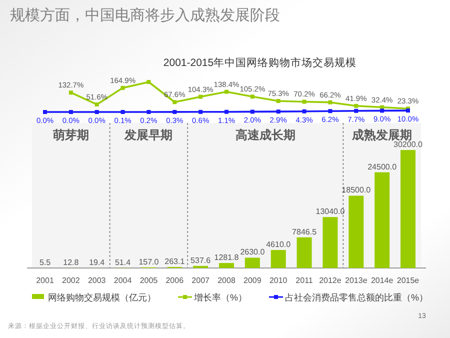 The width and height of the screenshot is (450, 338). I want to click on data-label: 263.1, so click(175, 261).